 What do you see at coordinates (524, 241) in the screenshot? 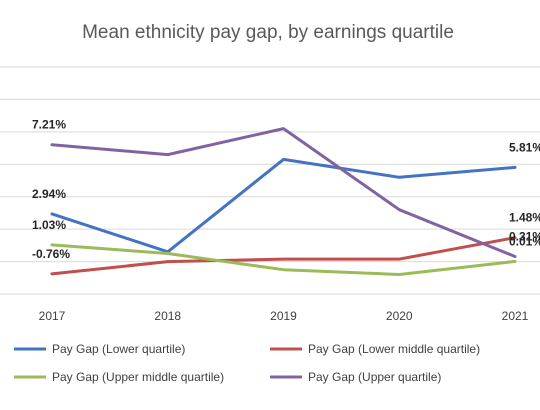
I see `data-label: 0.01%` at bounding box center [524, 241].